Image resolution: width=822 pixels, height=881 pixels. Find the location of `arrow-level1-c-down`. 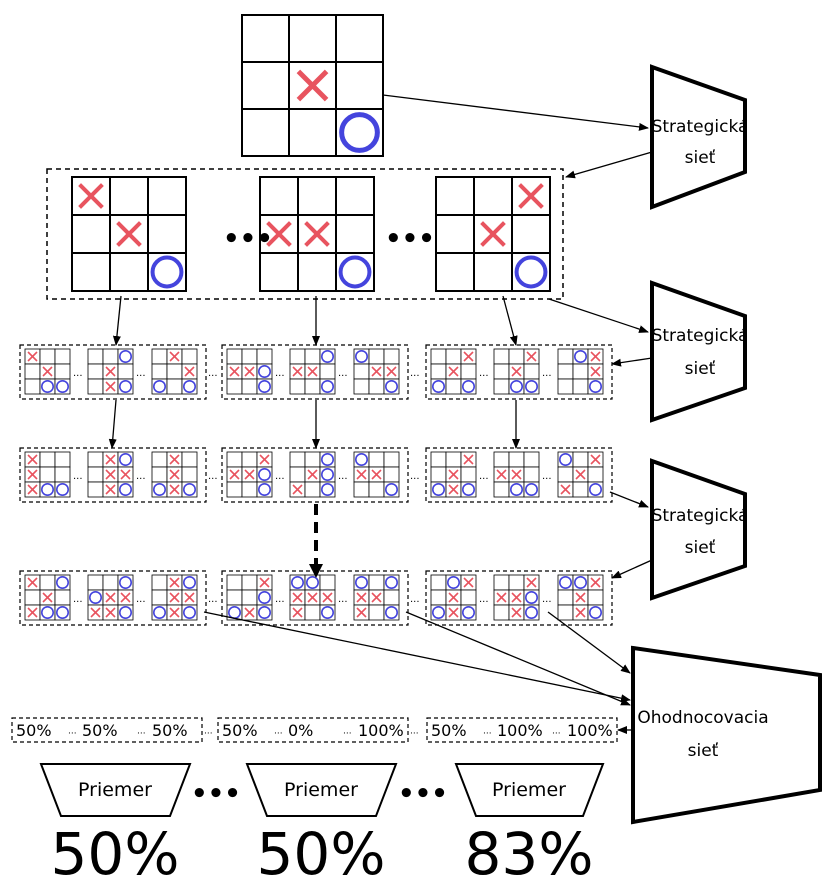

arrow-level1-c-down is located at coordinates (510, 320).